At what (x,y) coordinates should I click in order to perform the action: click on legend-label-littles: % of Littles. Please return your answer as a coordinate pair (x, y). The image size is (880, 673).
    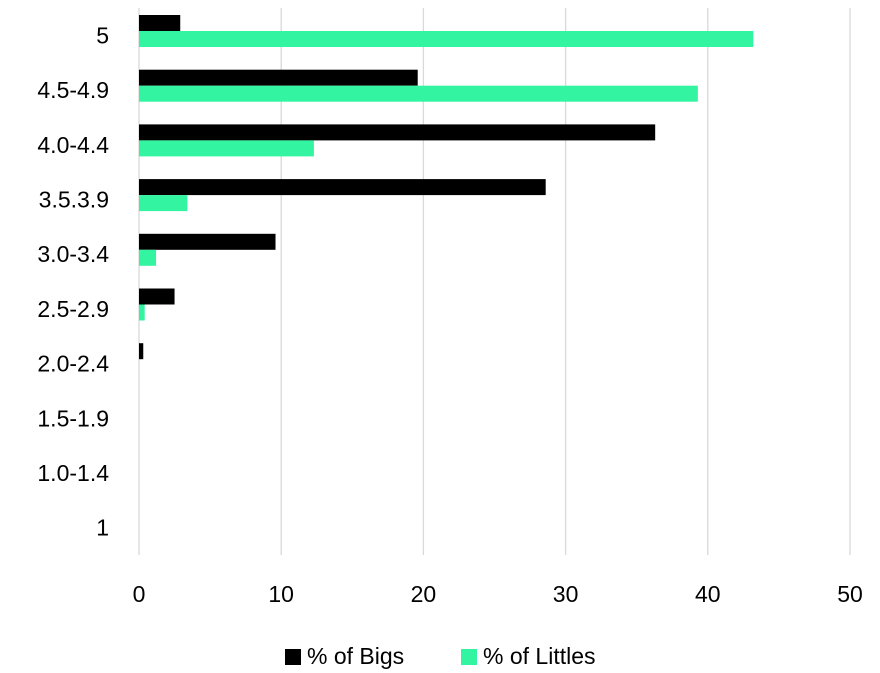
    Looking at the image, I should click on (539, 656).